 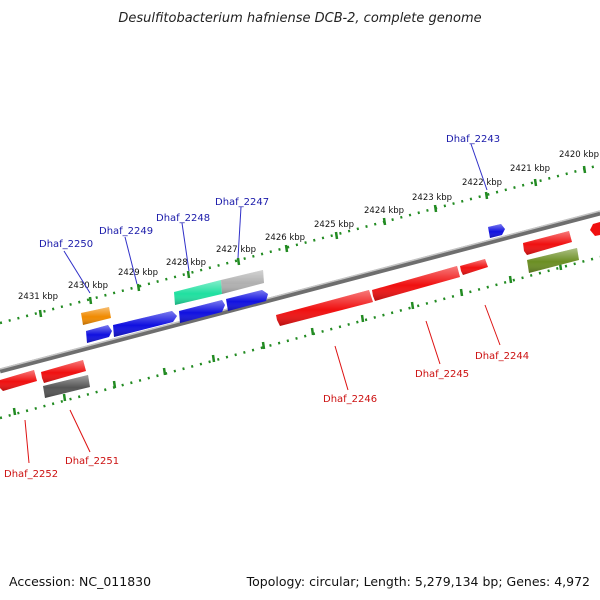 I want to click on gene-label-dhaf-2246: Dhaf_2246, so click(x=350, y=399).